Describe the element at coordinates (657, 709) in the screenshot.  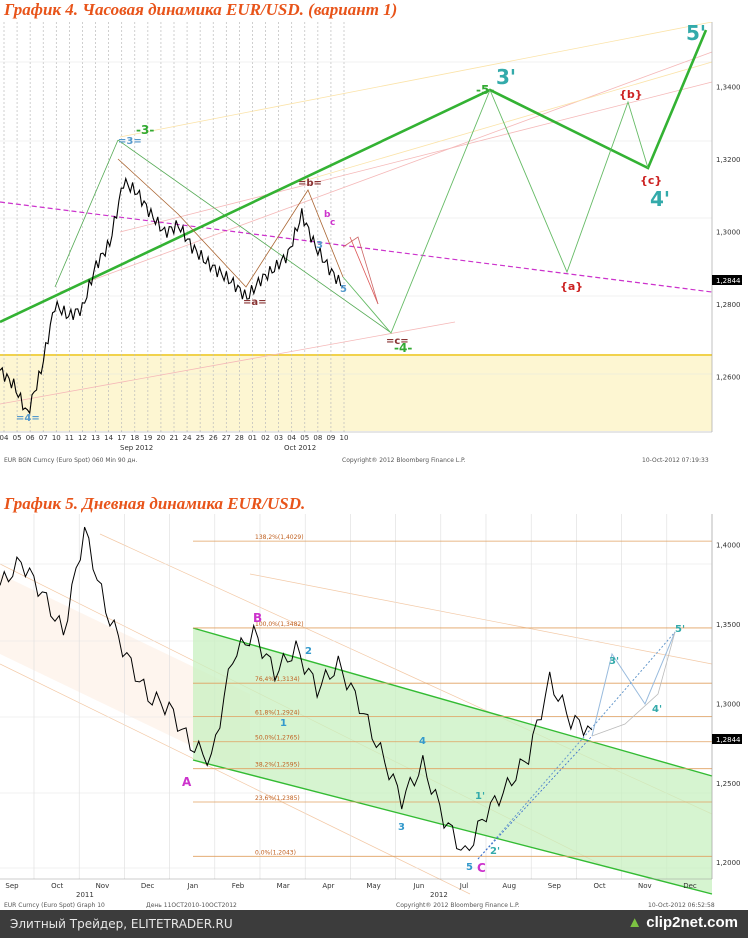
I see `wave-4prime: 4'` at that location.